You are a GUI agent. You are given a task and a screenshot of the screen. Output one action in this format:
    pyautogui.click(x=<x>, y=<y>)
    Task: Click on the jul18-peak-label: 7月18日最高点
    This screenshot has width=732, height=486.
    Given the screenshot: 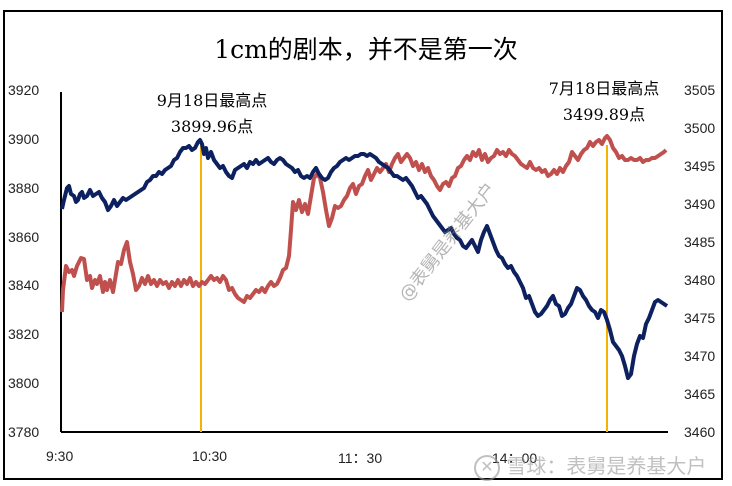 What is the action you would take?
    pyautogui.click(x=604, y=88)
    